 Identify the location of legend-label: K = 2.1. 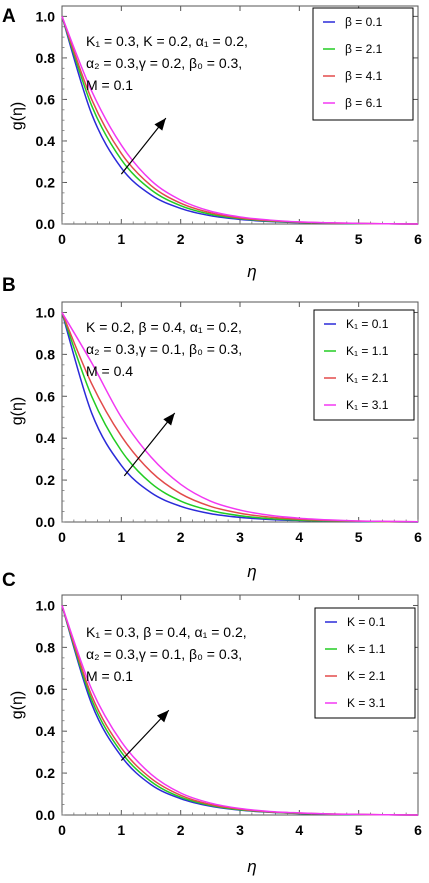
(366, 676).